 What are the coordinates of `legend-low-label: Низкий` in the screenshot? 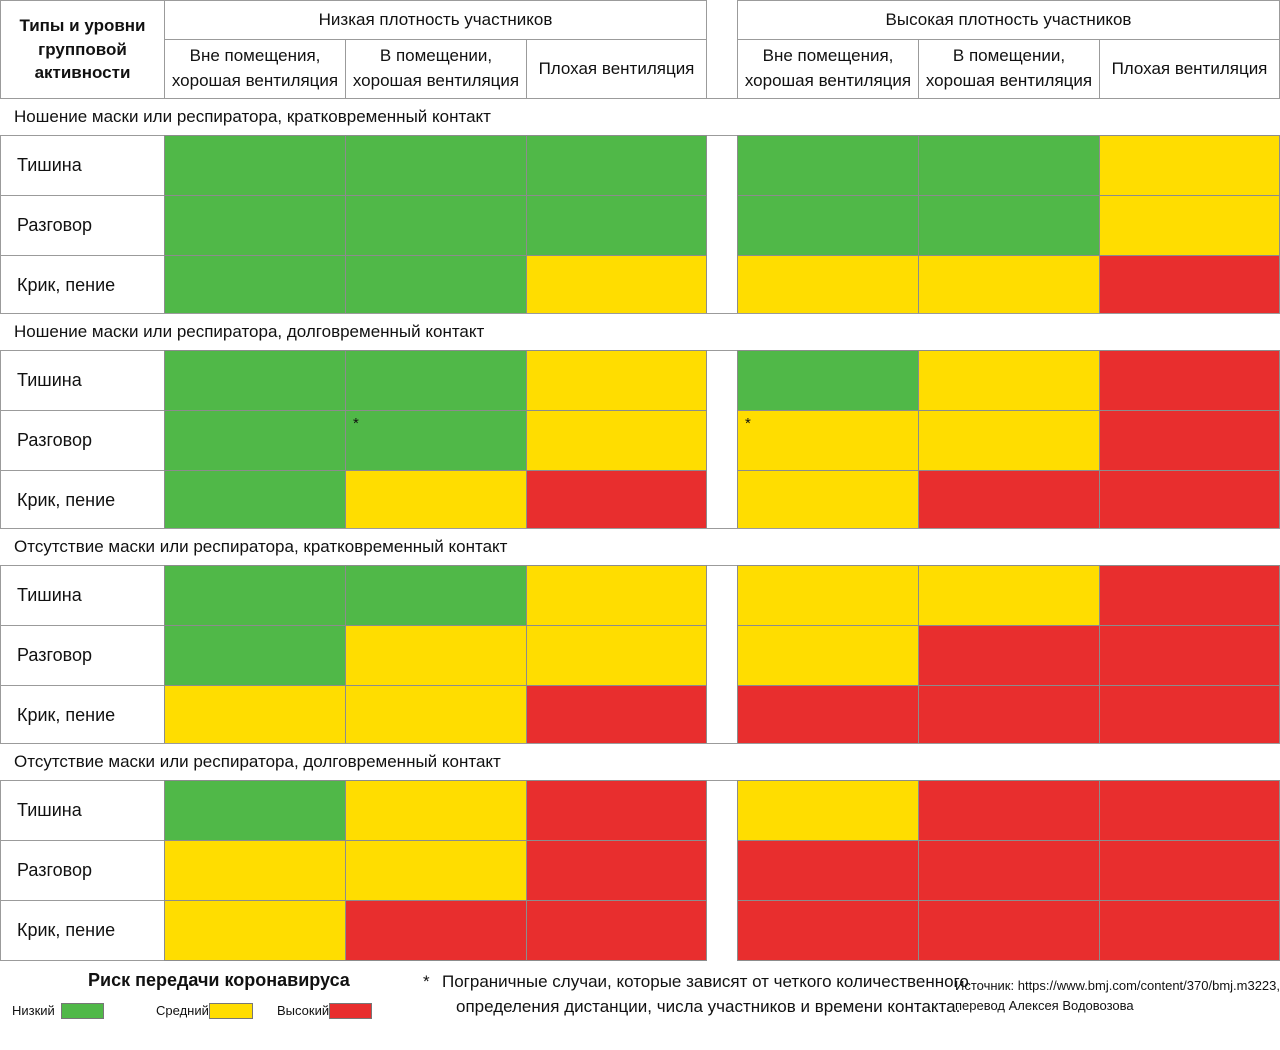 It's located at (33, 1010).